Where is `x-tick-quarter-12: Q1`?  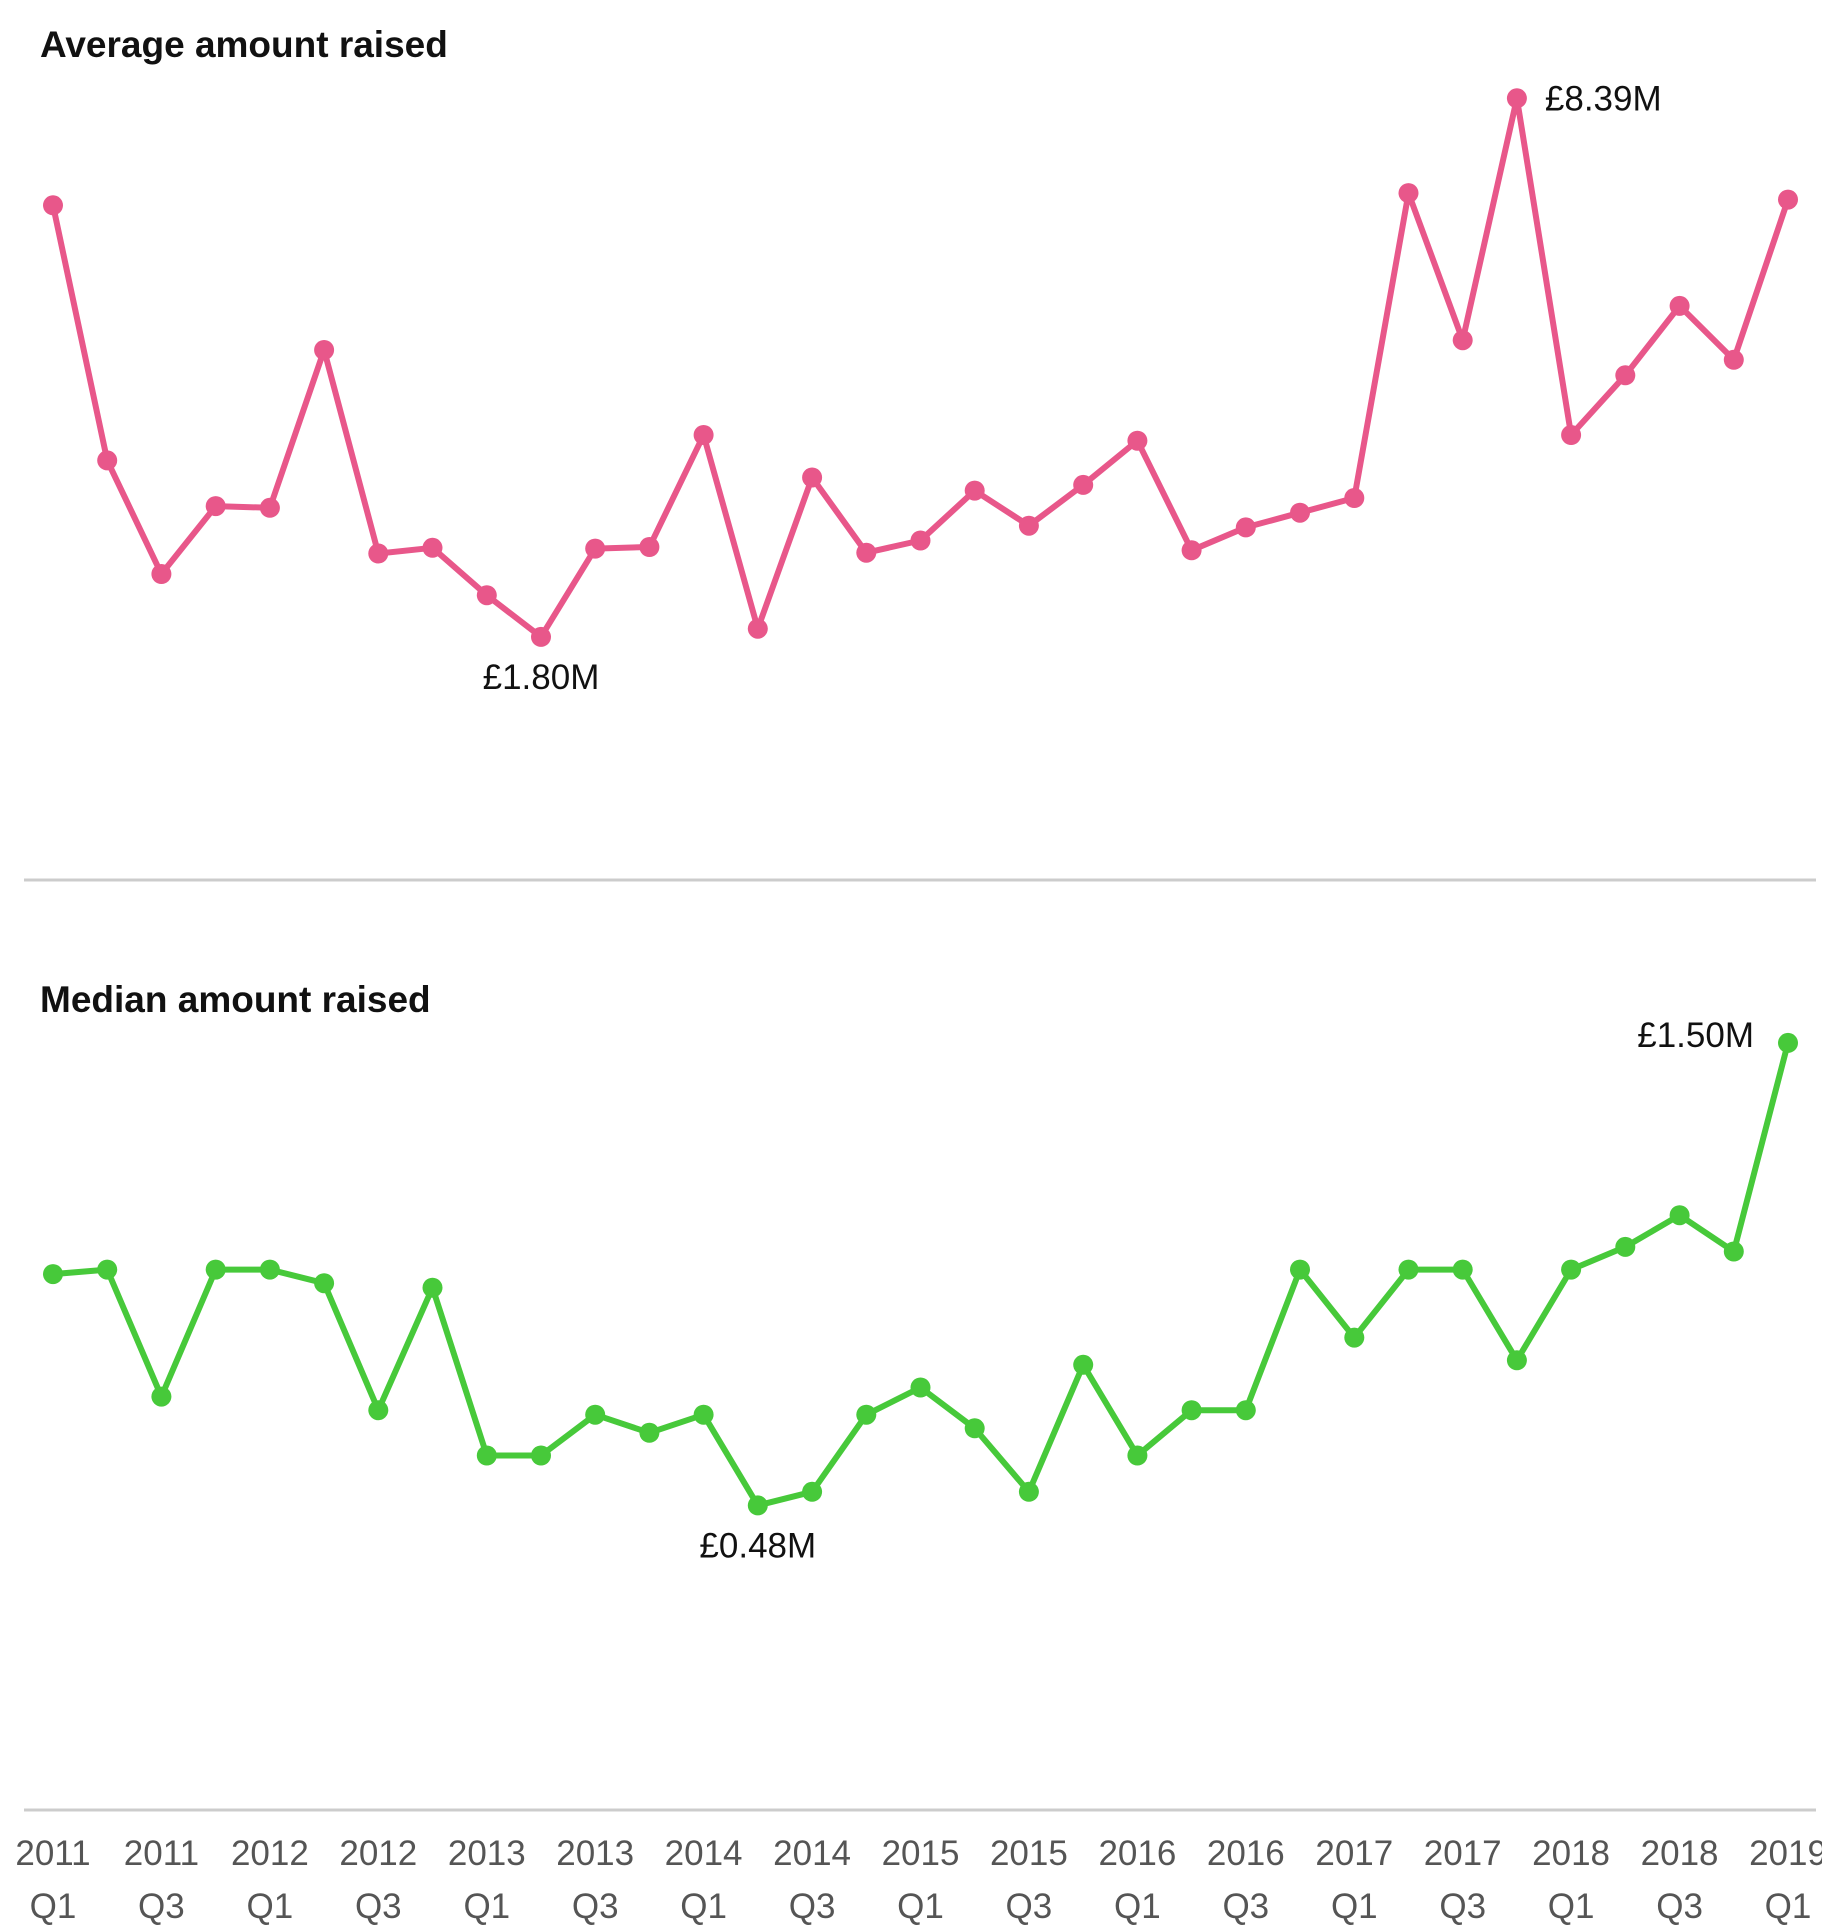 x-tick-quarter-12: Q1 is located at coordinates (703, 1906).